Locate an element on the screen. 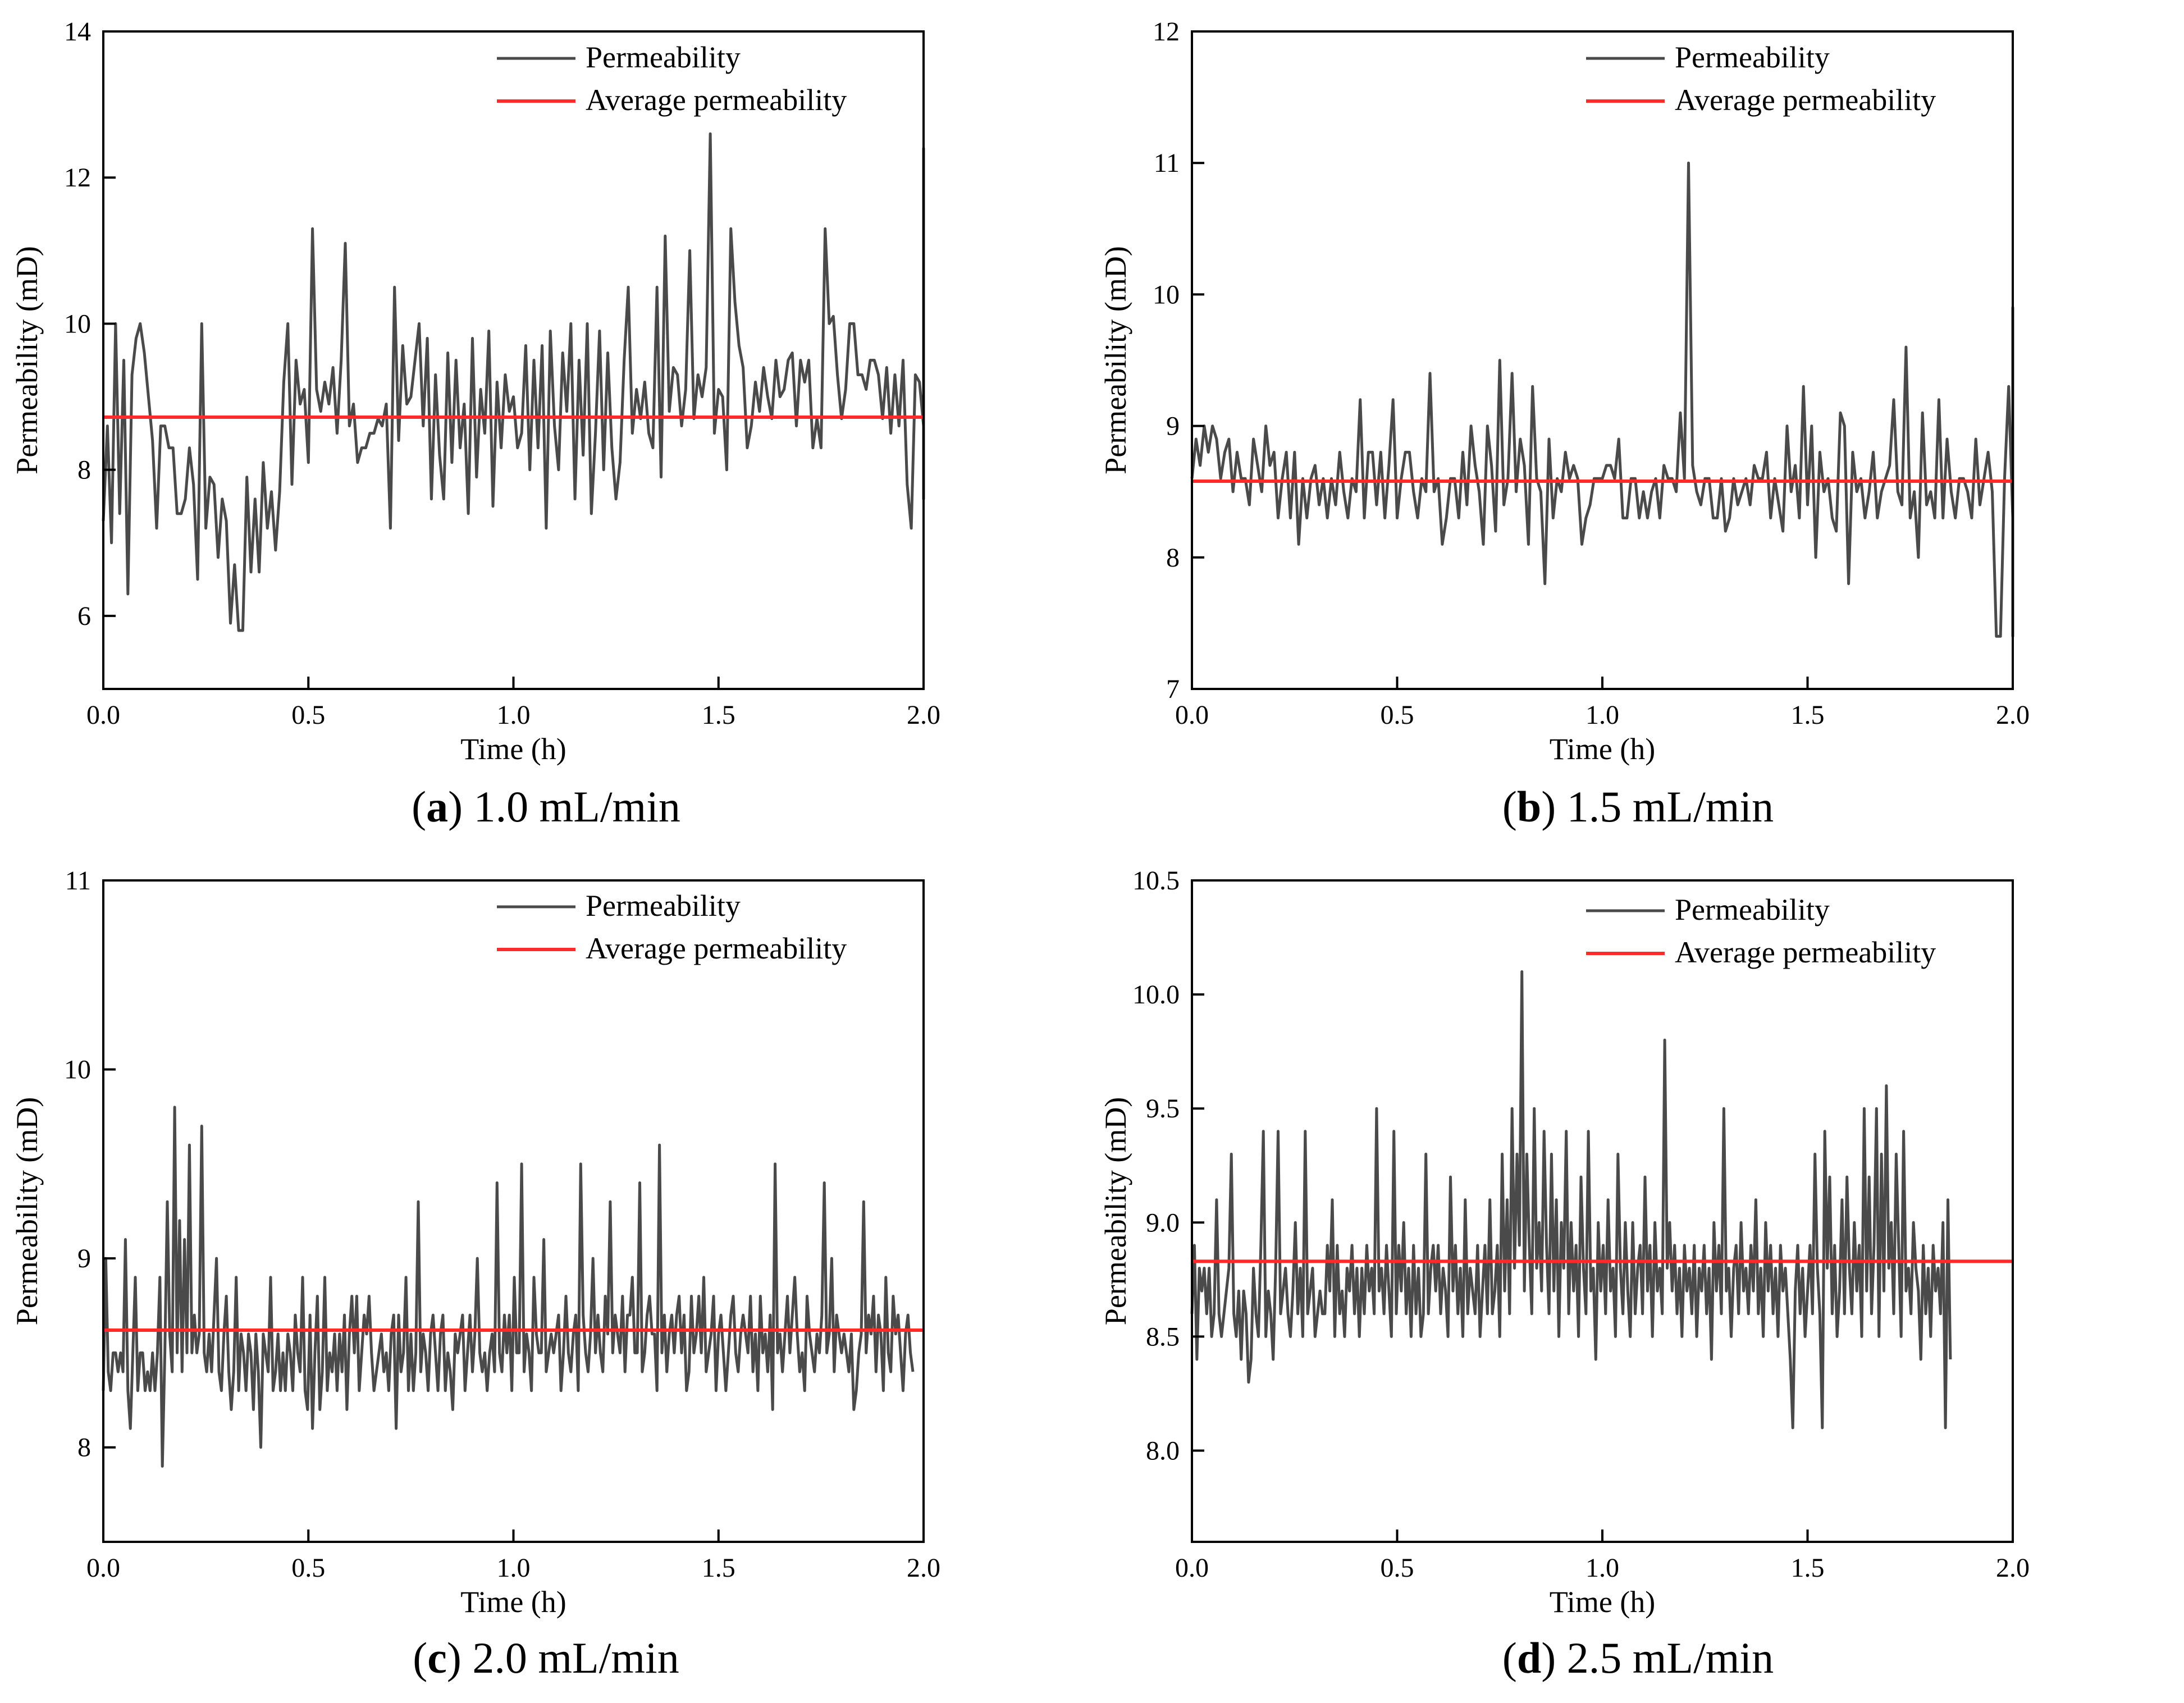 This screenshot has width=2184, height=1703. caption-d: (d) 2.5 mL/min is located at coordinates (1638, 1657).